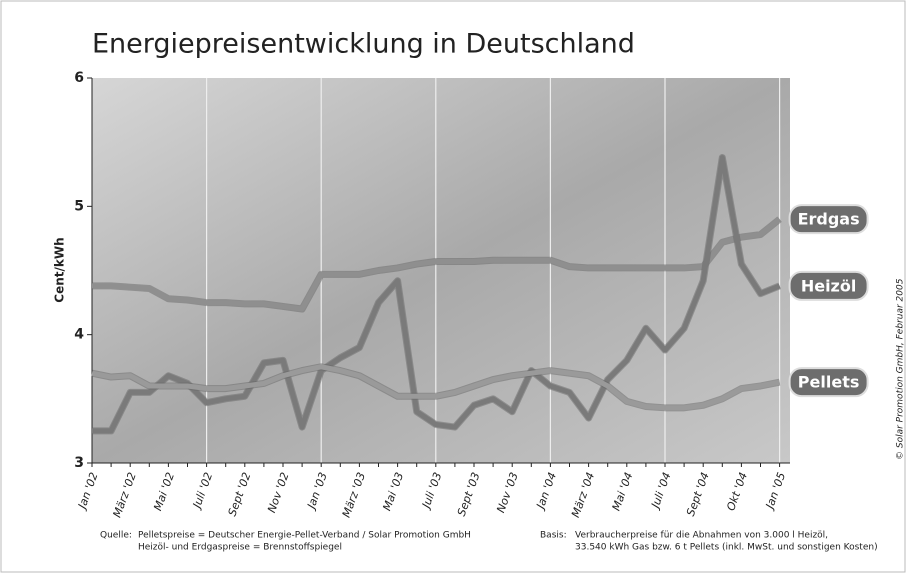 The height and width of the screenshot is (573, 906). I want to click on series-label: Heizöl, so click(828, 285).